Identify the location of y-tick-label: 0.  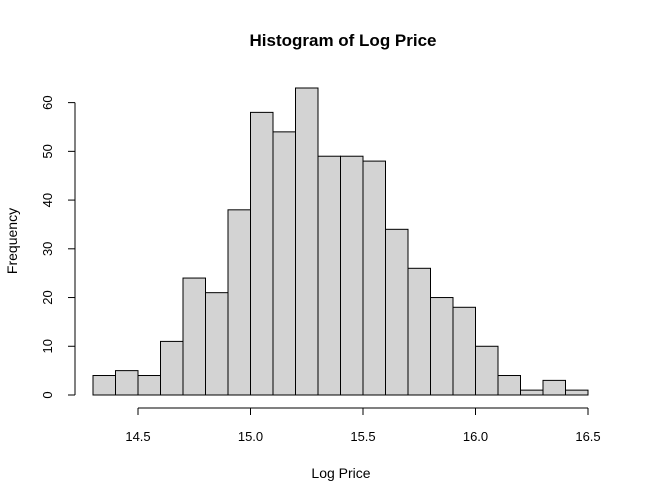
(47, 394).